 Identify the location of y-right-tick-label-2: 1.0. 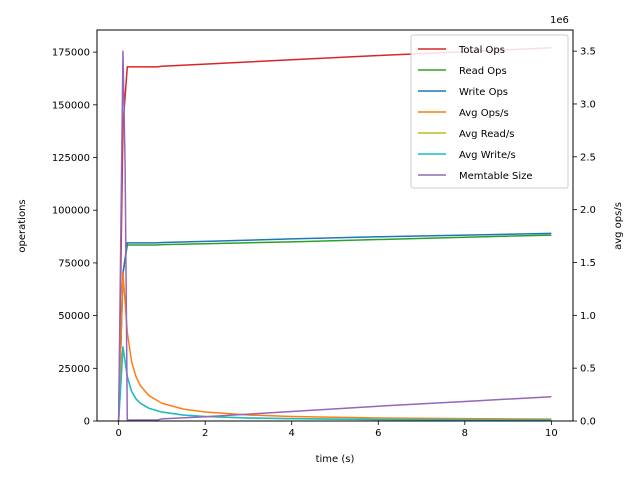
(588, 316).